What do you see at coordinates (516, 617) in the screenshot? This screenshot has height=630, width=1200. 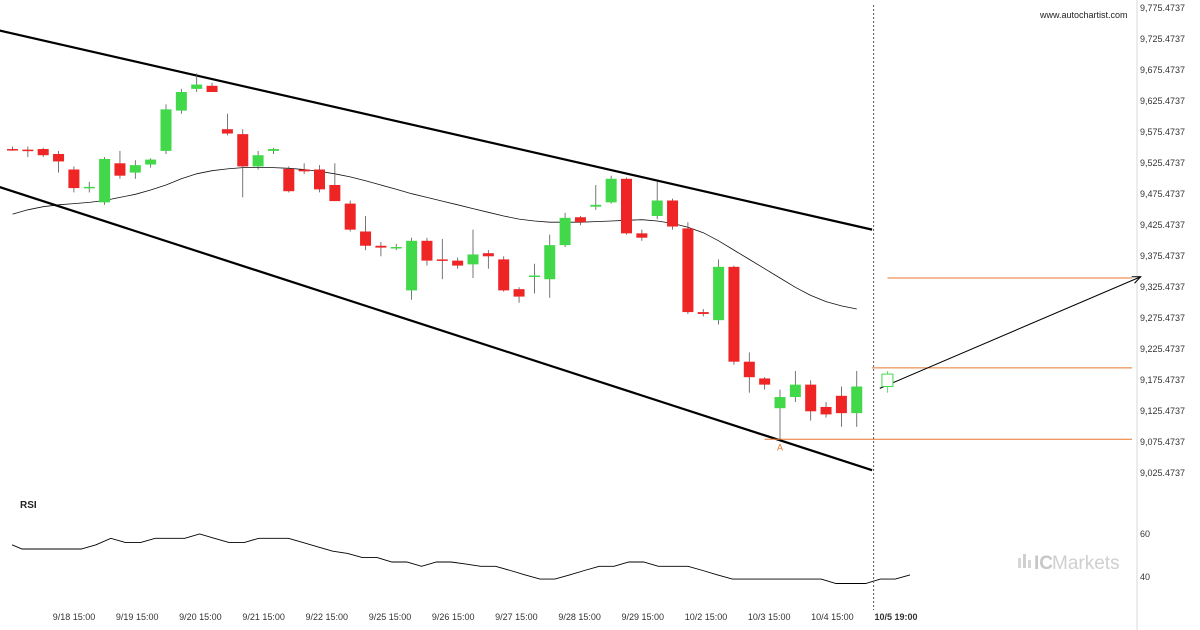 I see `time-tick-label: 9/27 15:00` at bounding box center [516, 617].